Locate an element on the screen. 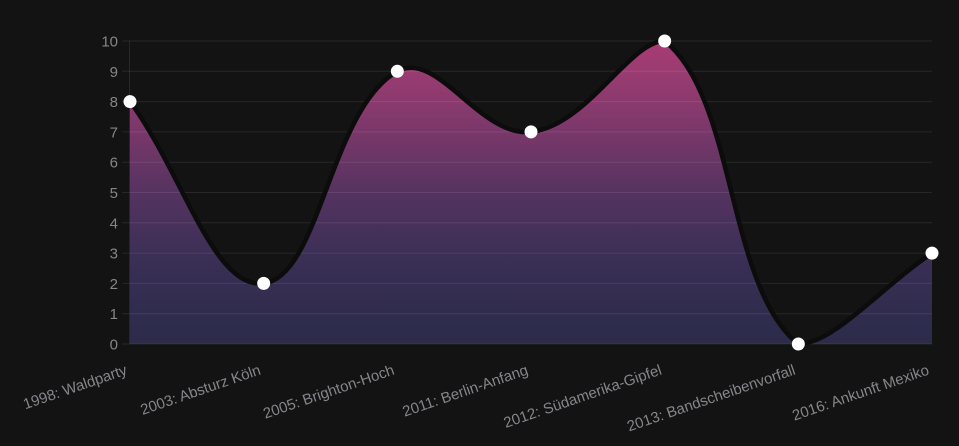 The height and width of the screenshot is (446, 959). y-tick-label: 10 is located at coordinates (109, 42).